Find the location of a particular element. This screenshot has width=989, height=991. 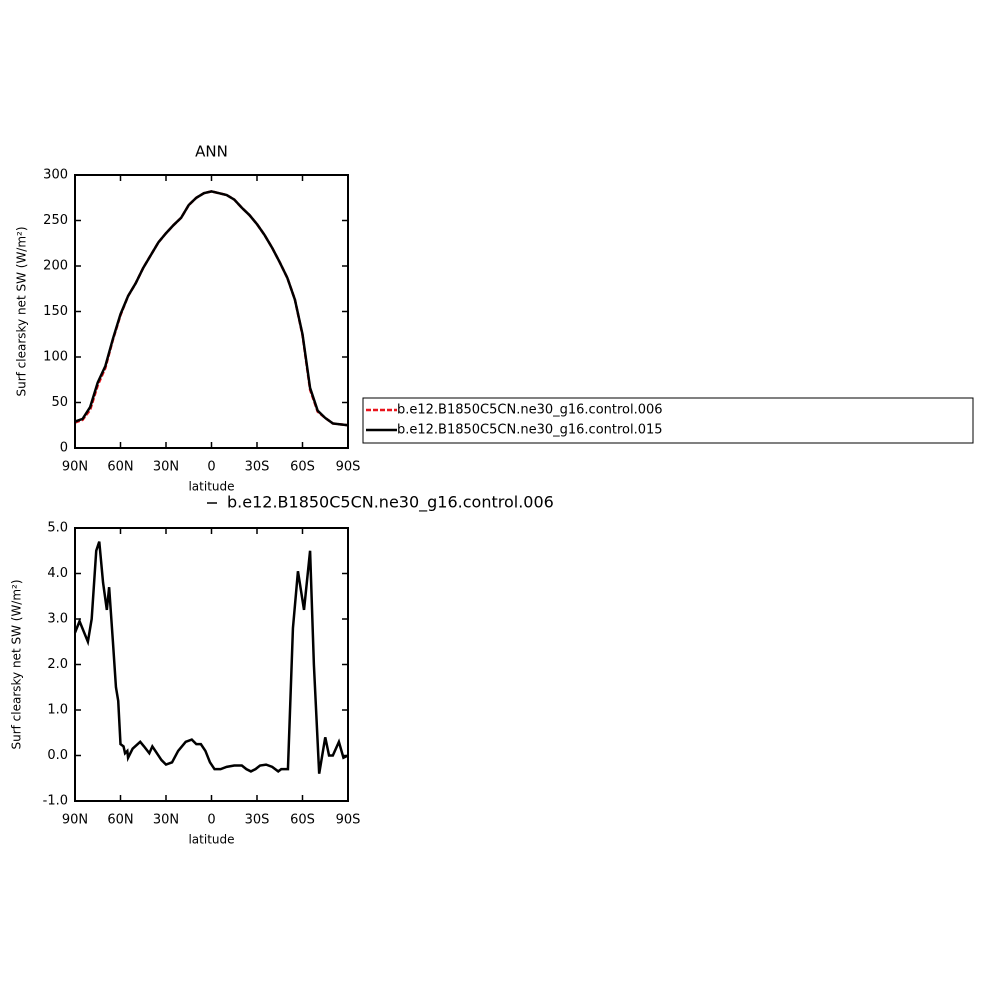

y-tick-label: 200 is located at coordinates (55, 266).